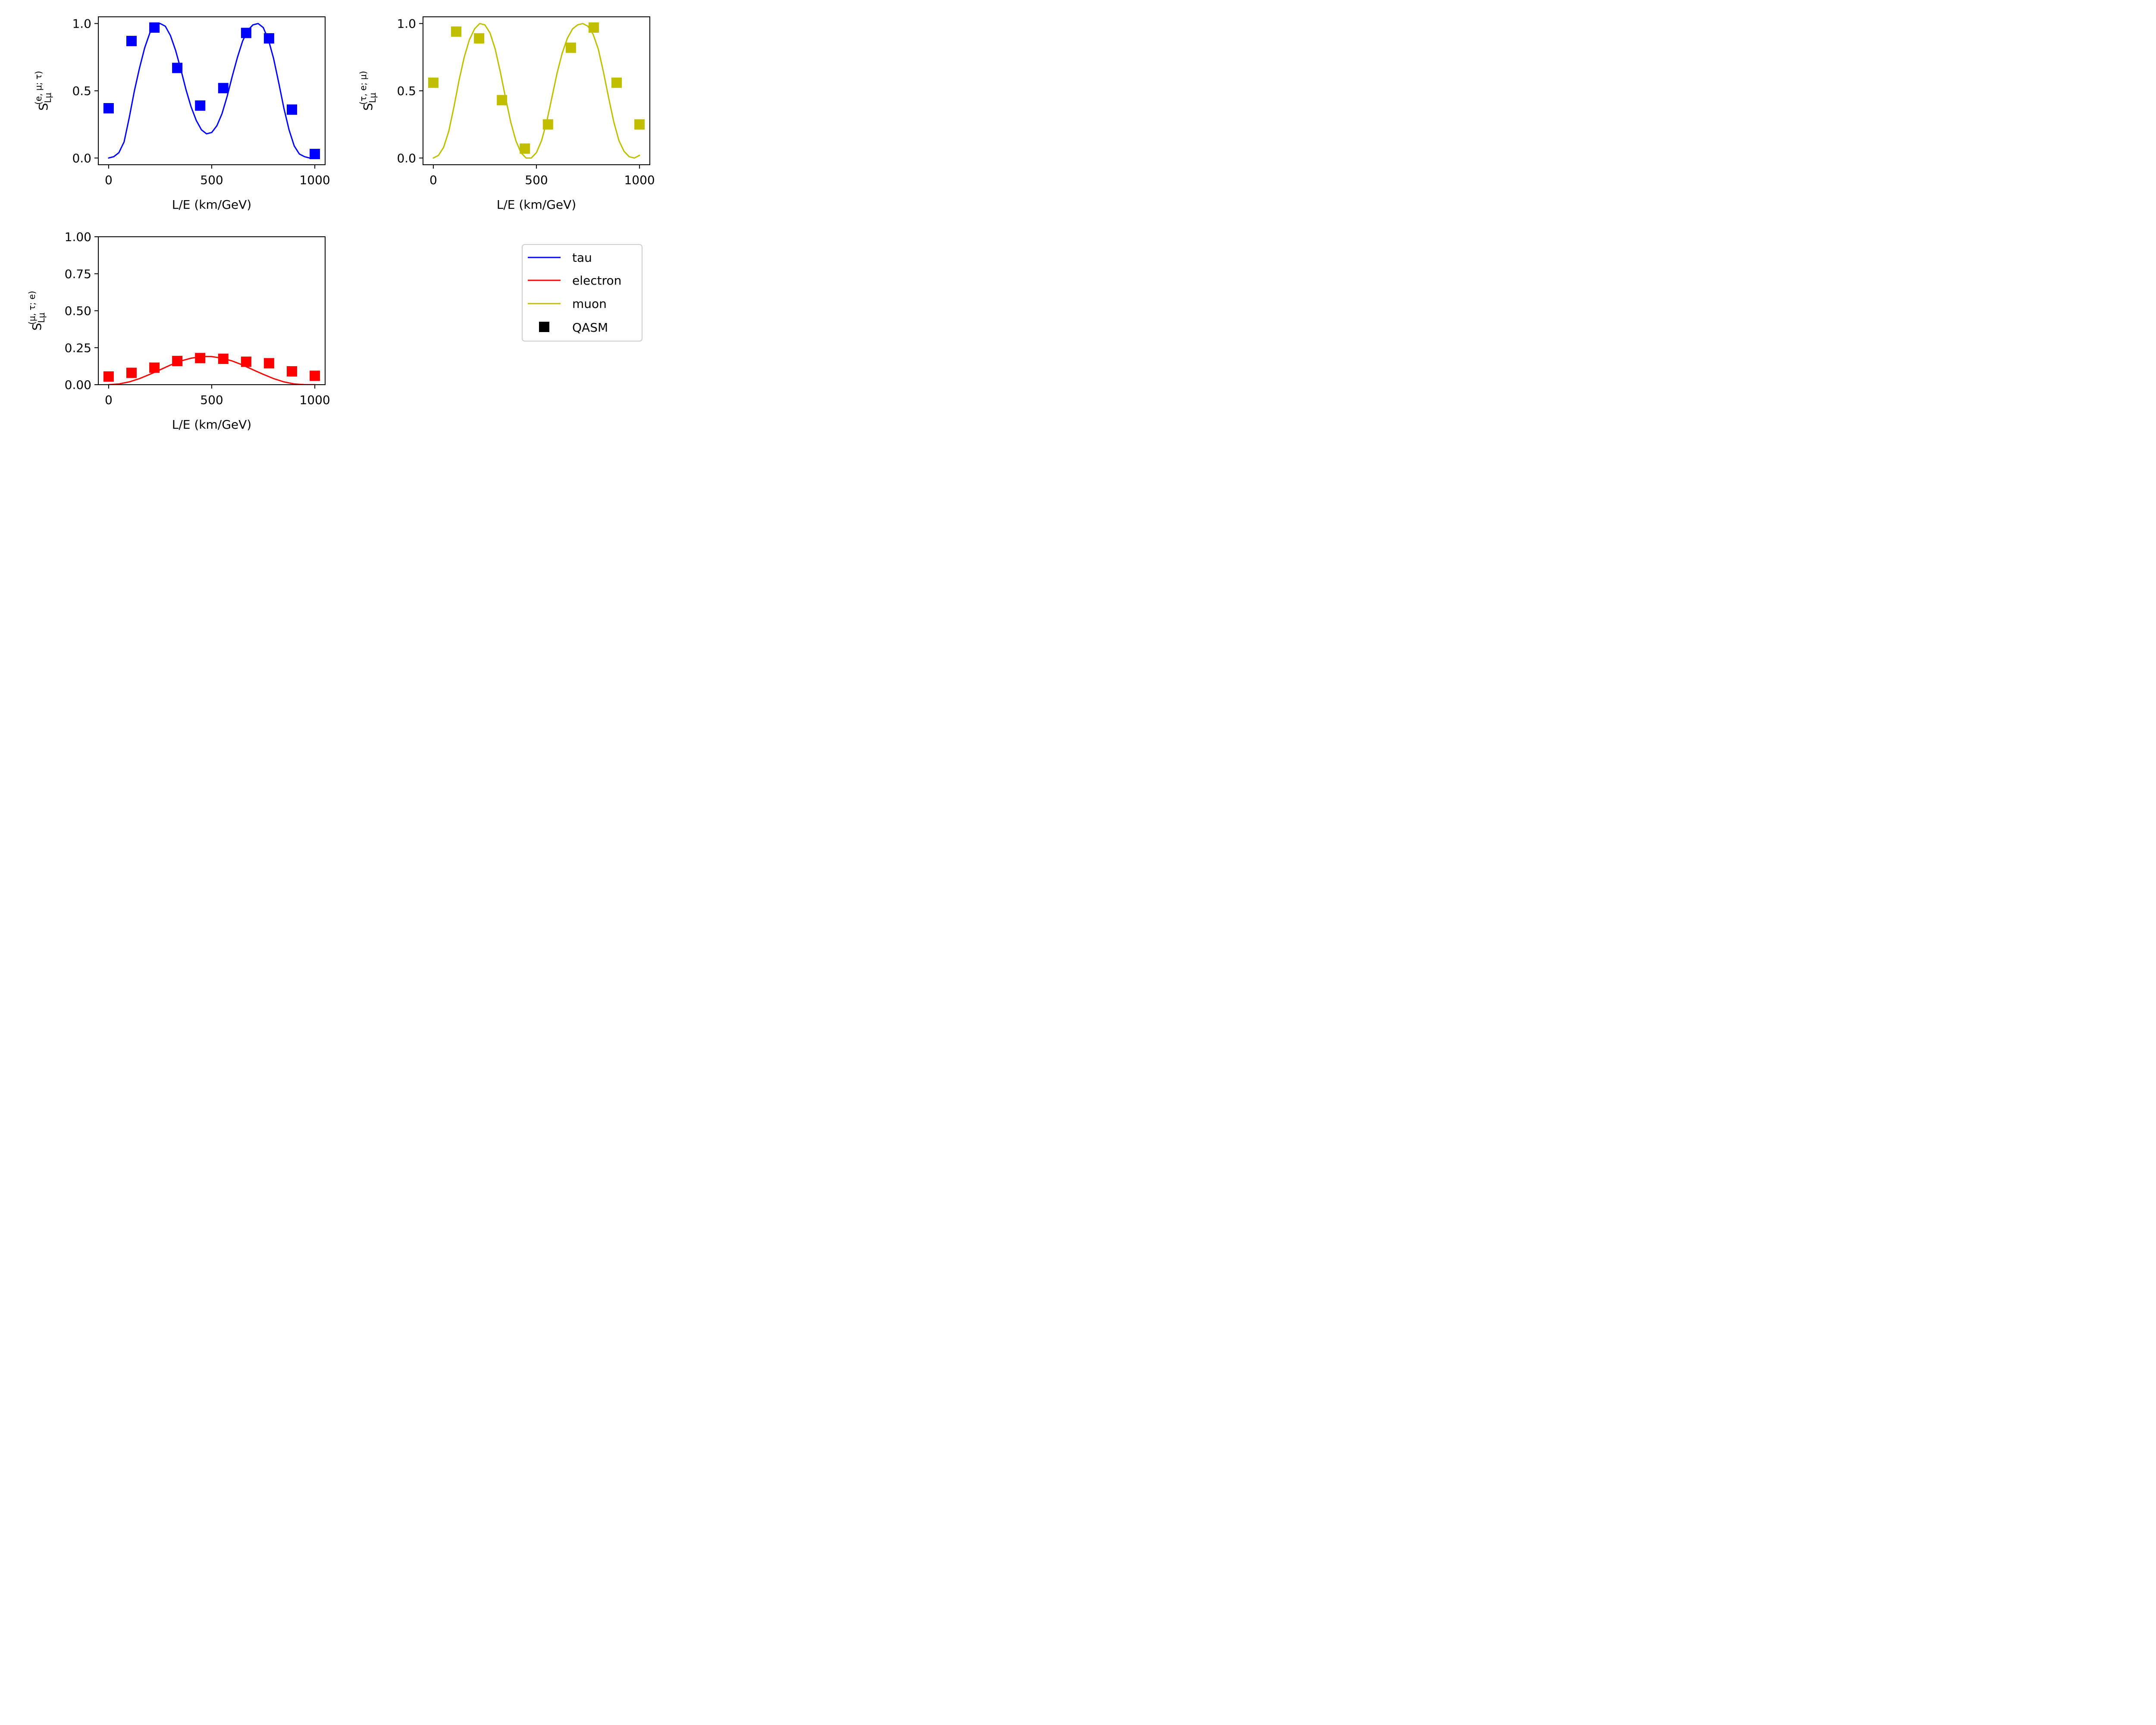  I want to click on y-axis-label: SLμ(e, μ; τ), so click(43, 91).